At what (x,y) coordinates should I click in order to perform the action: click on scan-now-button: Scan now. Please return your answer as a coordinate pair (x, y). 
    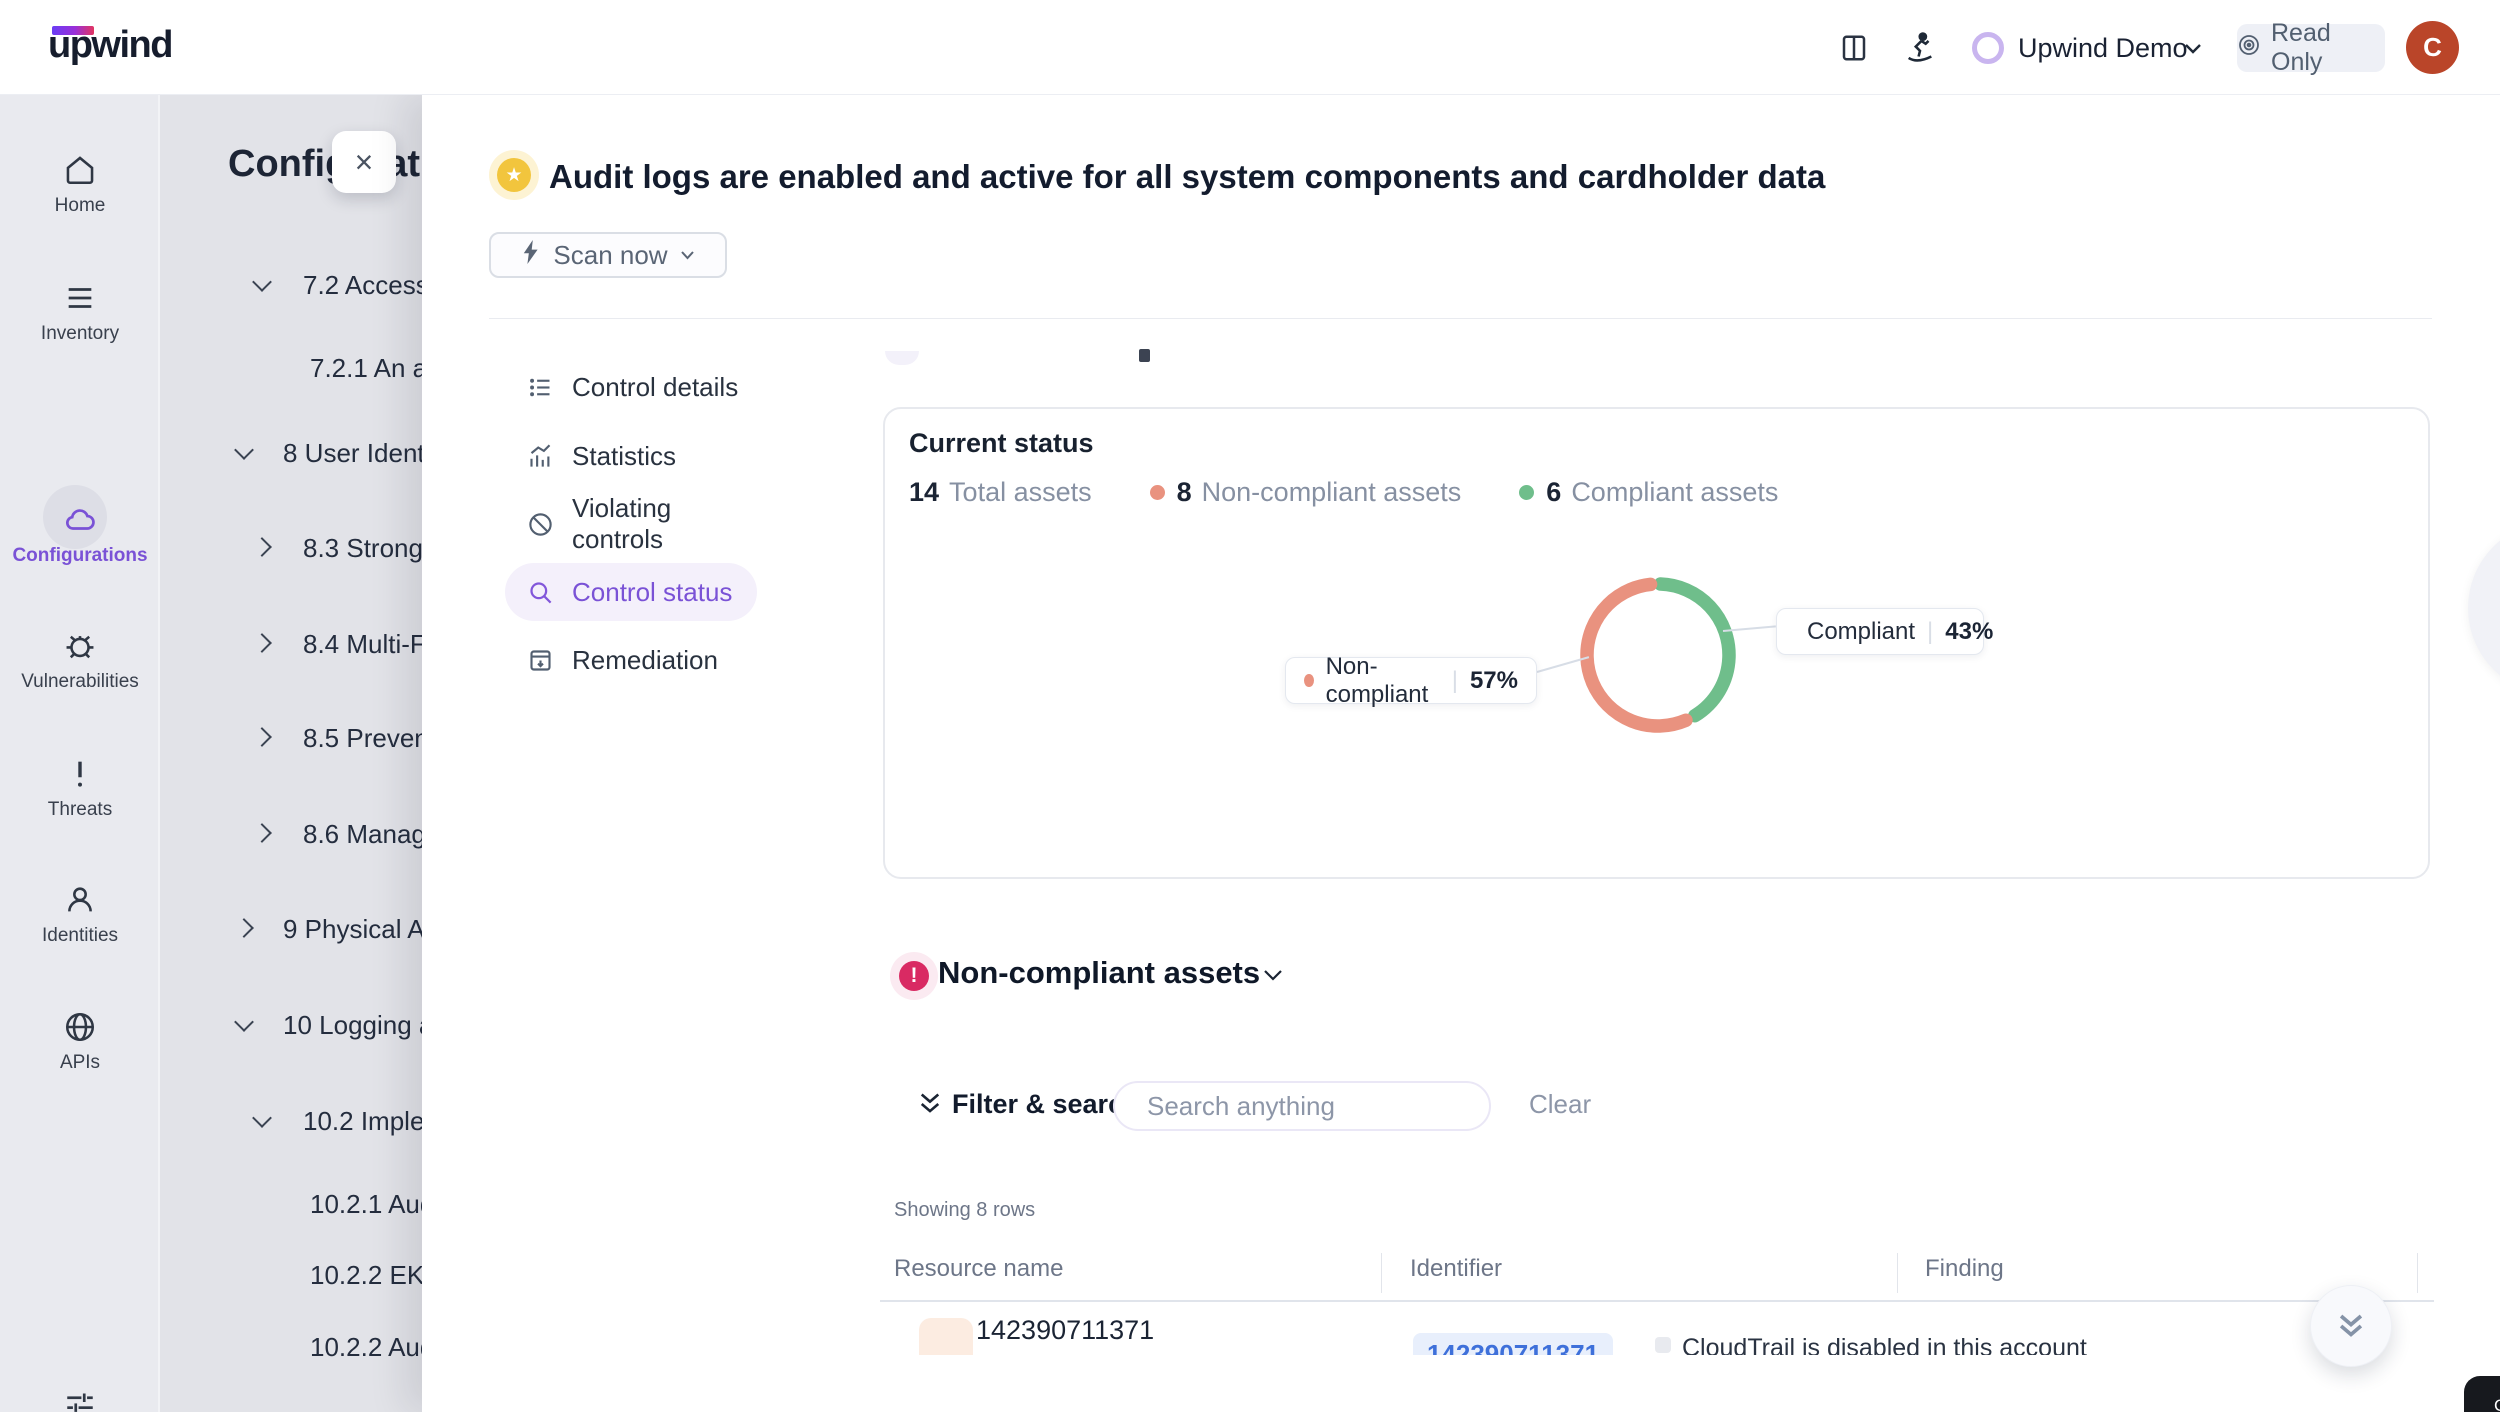
    Looking at the image, I should click on (608, 255).